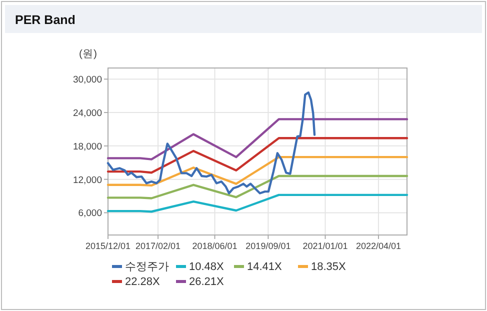 This screenshot has height=311, width=487. I want to click on y-tick-label: 12,000, so click(87, 180).